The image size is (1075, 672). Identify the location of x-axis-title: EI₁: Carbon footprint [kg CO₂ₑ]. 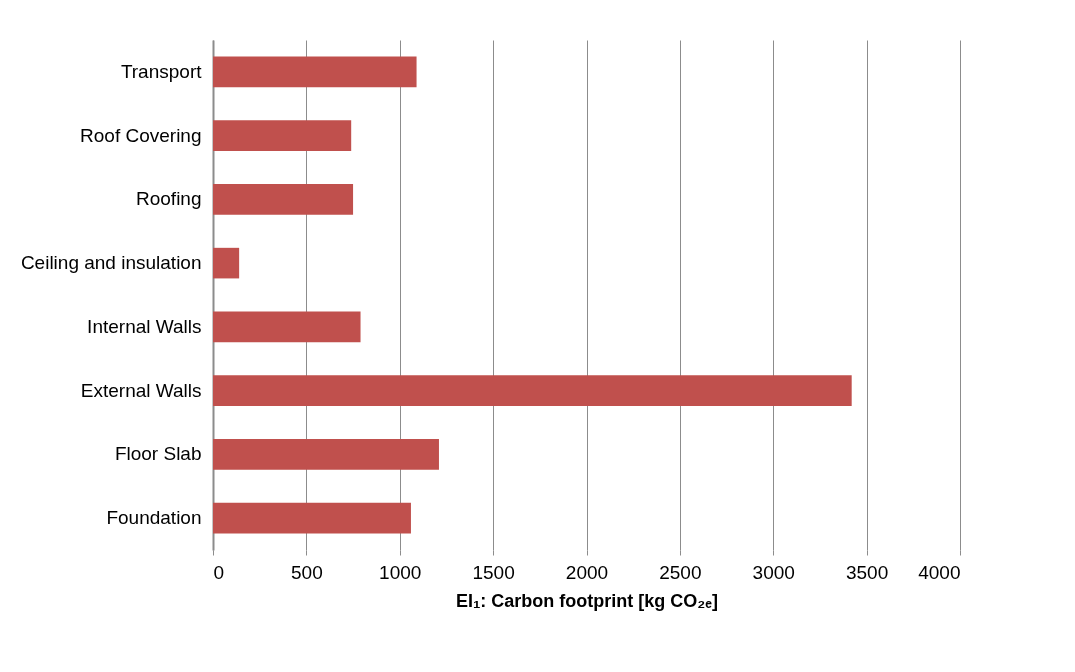
(587, 600).